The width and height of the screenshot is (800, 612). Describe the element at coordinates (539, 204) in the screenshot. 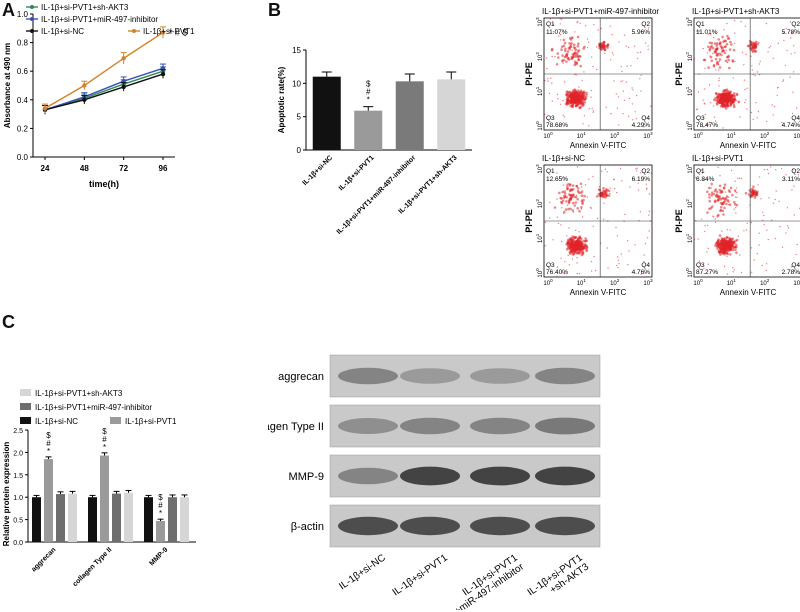

I see `y-tick-label: 10²` at that location.